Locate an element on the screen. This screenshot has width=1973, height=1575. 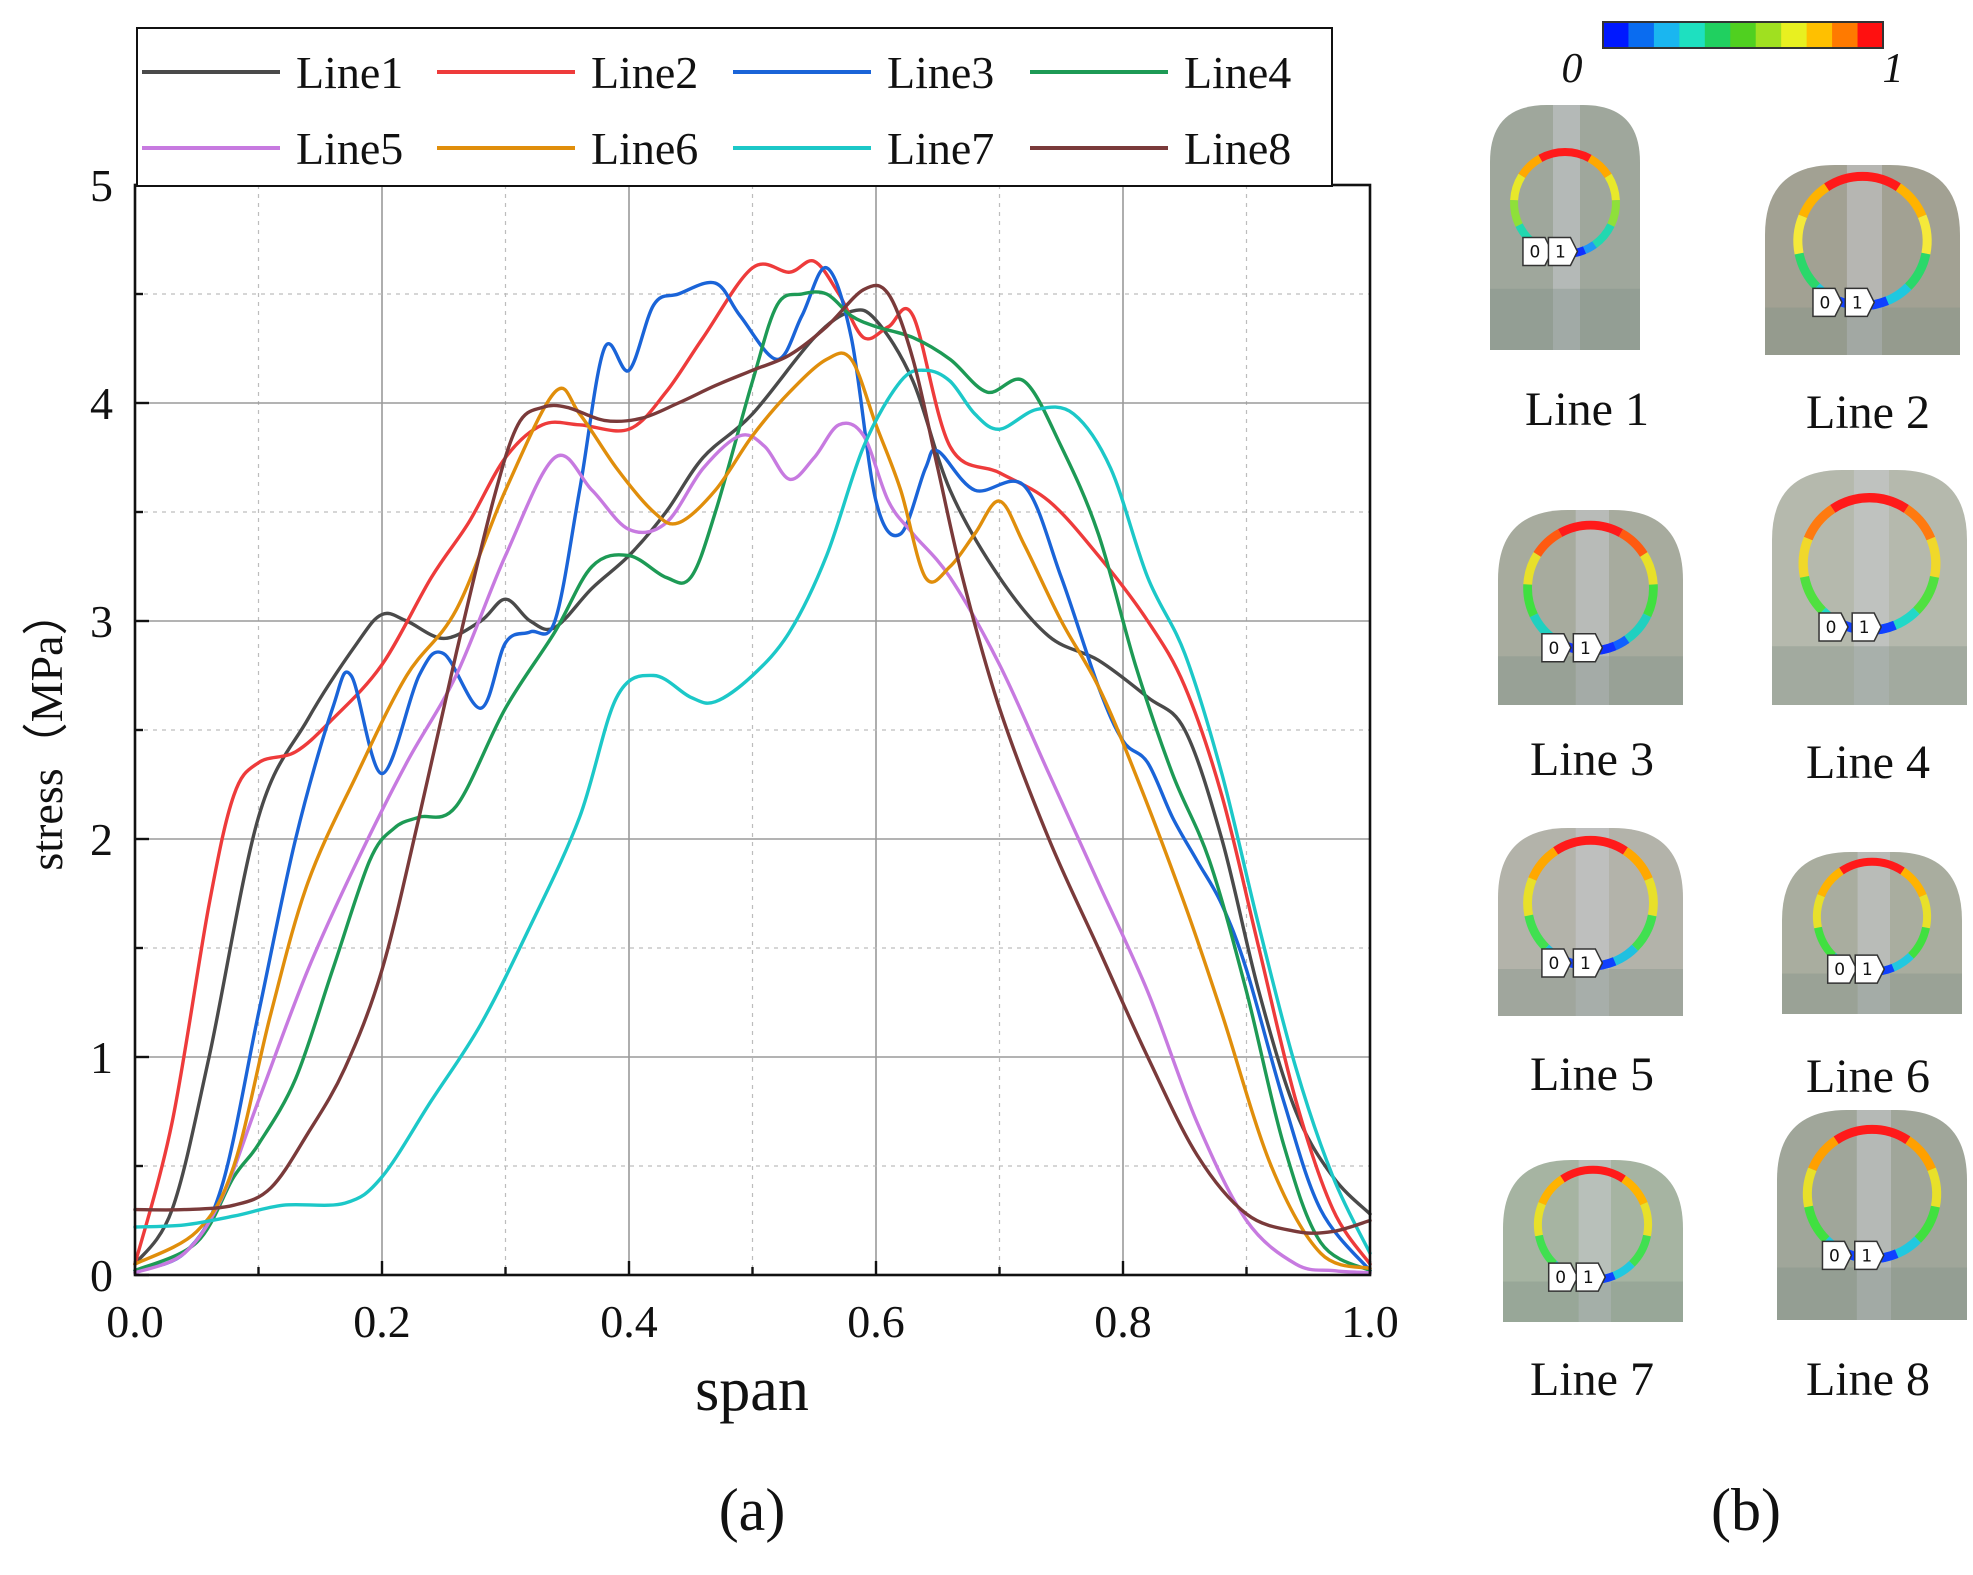
y-tick-label: 3 is located at coordinates (101, 621).